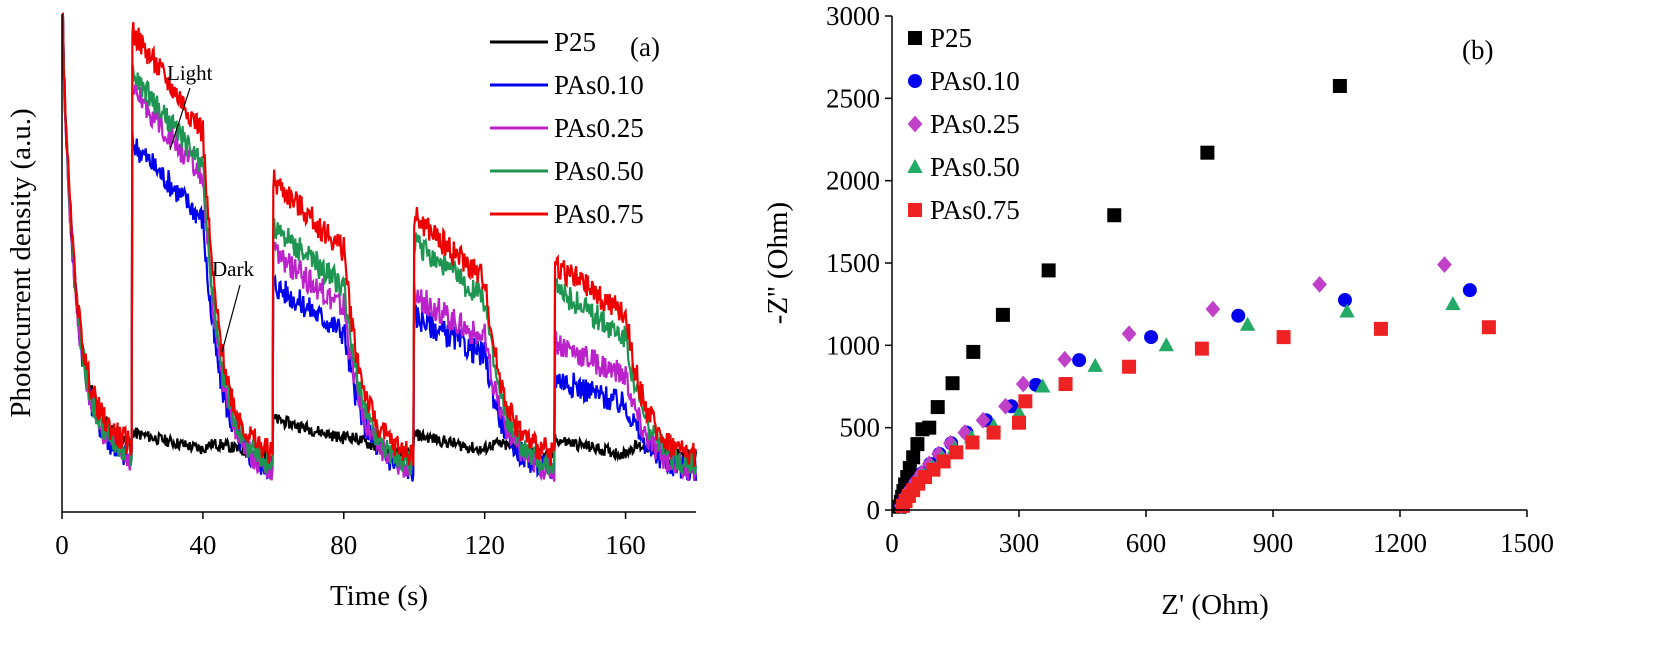  What do you see at coordinates (21, 262) in the screenshot?
I see `panel-a-y-axis-title: Photocurrent density (a.u.)` at bounding box center [21, 262].